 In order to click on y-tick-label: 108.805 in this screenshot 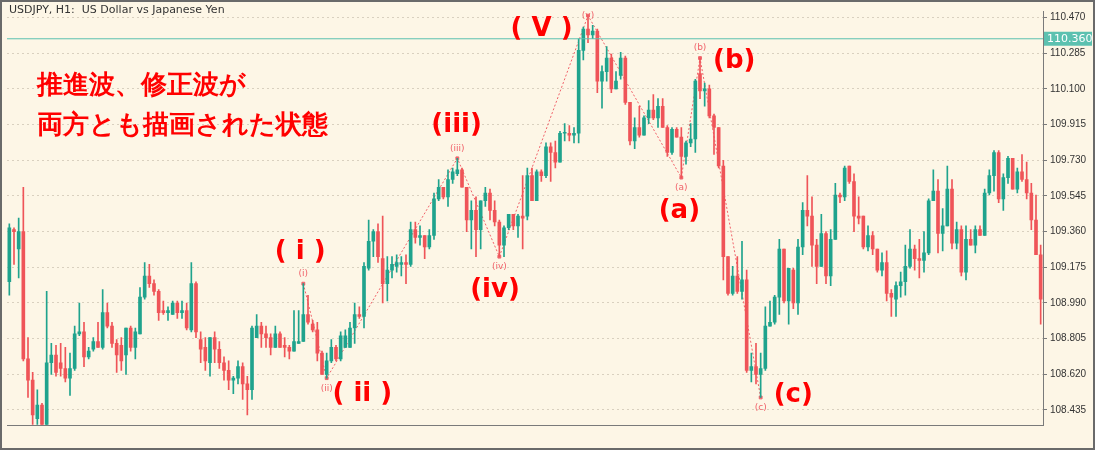, I will do `click(1068, 338)`.